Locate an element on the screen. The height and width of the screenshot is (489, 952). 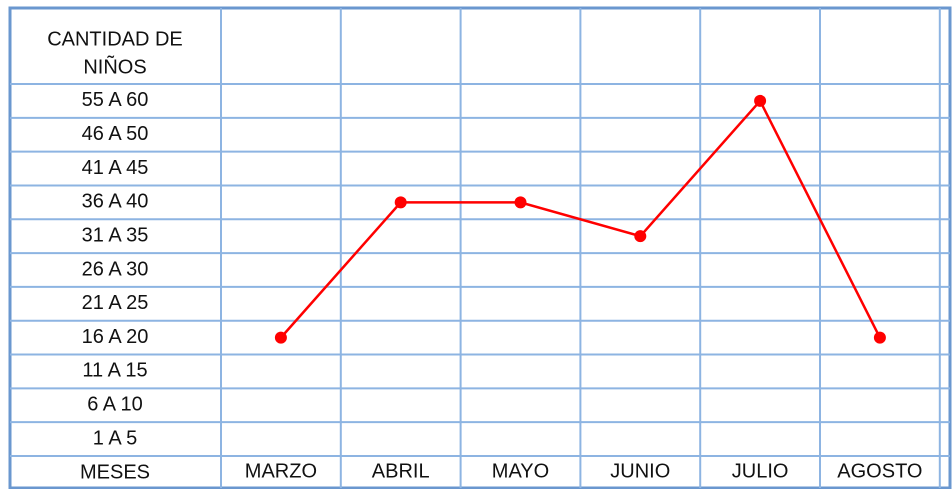
y-tick-label: 41 A 45 is located at coordinates (115, 168).